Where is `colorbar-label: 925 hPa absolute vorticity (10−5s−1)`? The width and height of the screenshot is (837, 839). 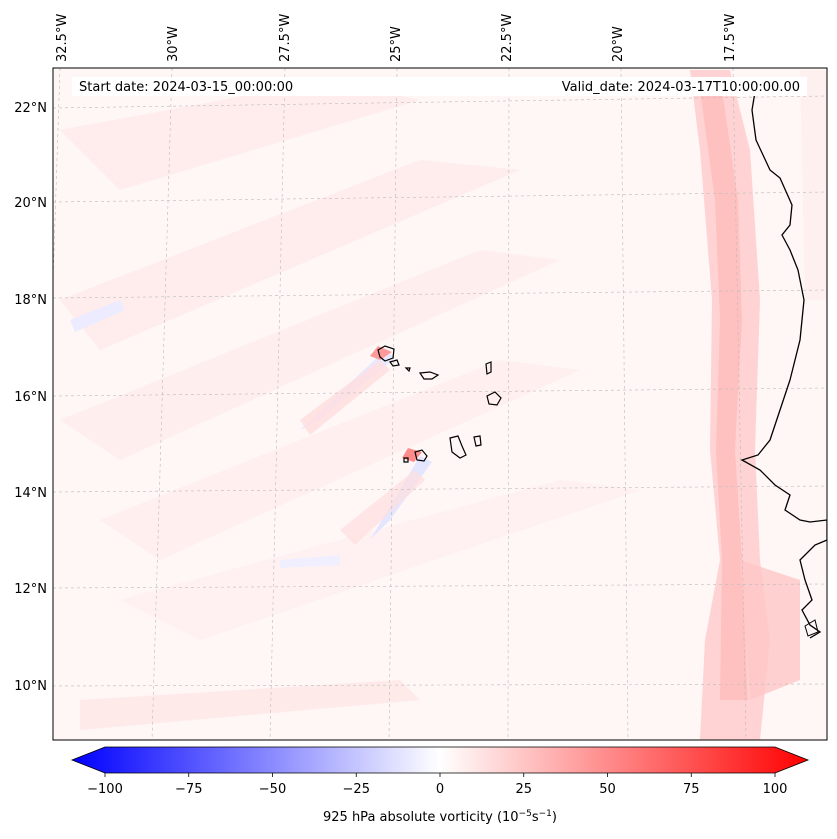
colorbar-label: 925 hPa absolute vorticity (10−5s−1) is located at coordinates (440, 817).